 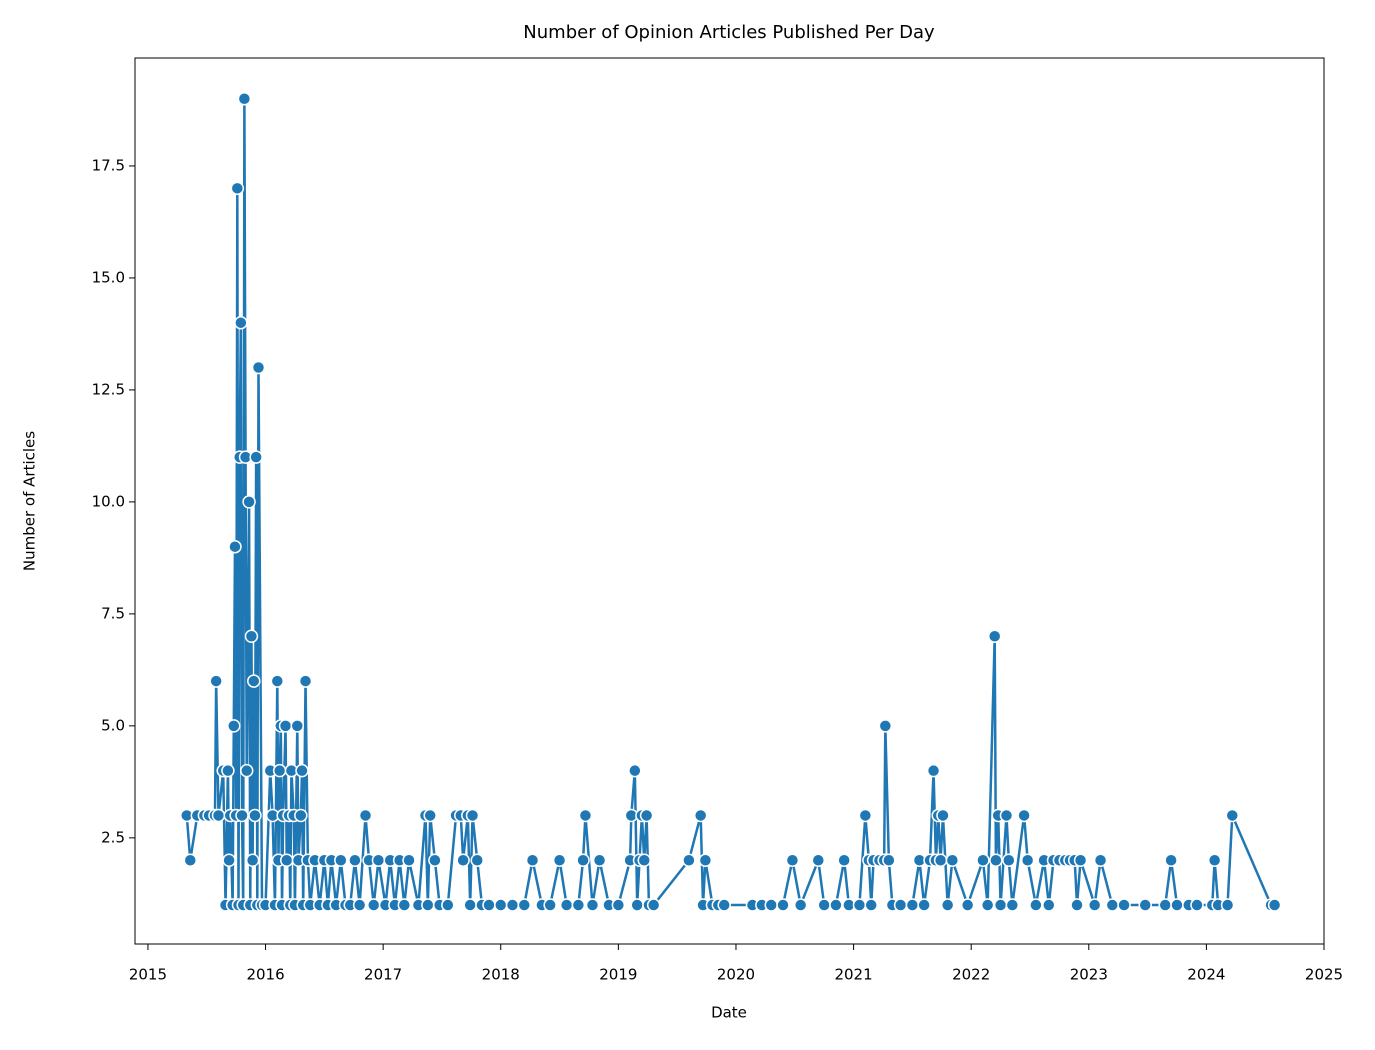 I want to click on x-tick-label: 2018, so click(x=501, y=975).